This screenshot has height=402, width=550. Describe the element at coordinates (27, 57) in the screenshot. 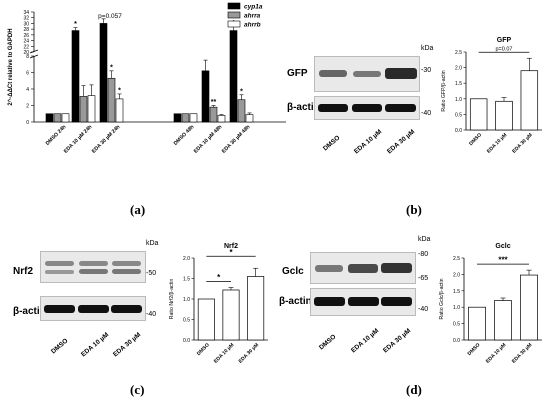

I see `y-tick-label: 8` at that location.